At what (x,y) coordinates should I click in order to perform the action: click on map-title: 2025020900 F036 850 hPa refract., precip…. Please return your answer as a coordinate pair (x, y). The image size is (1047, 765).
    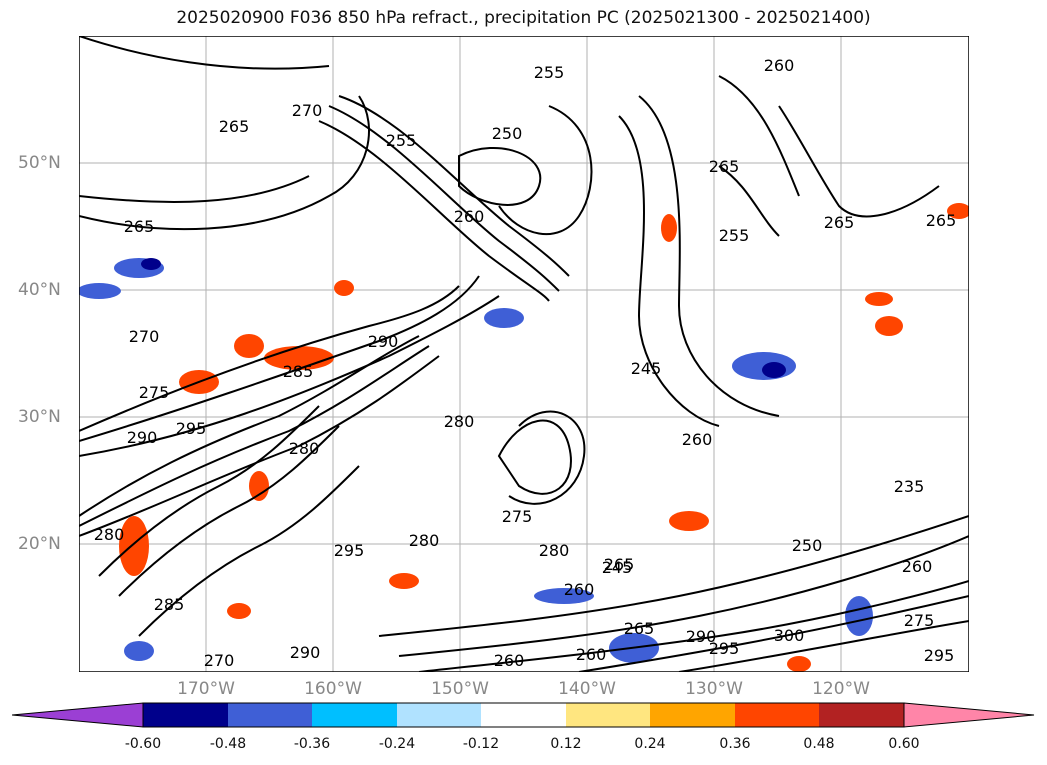
    Looking at the image, I should click on (523, 18).